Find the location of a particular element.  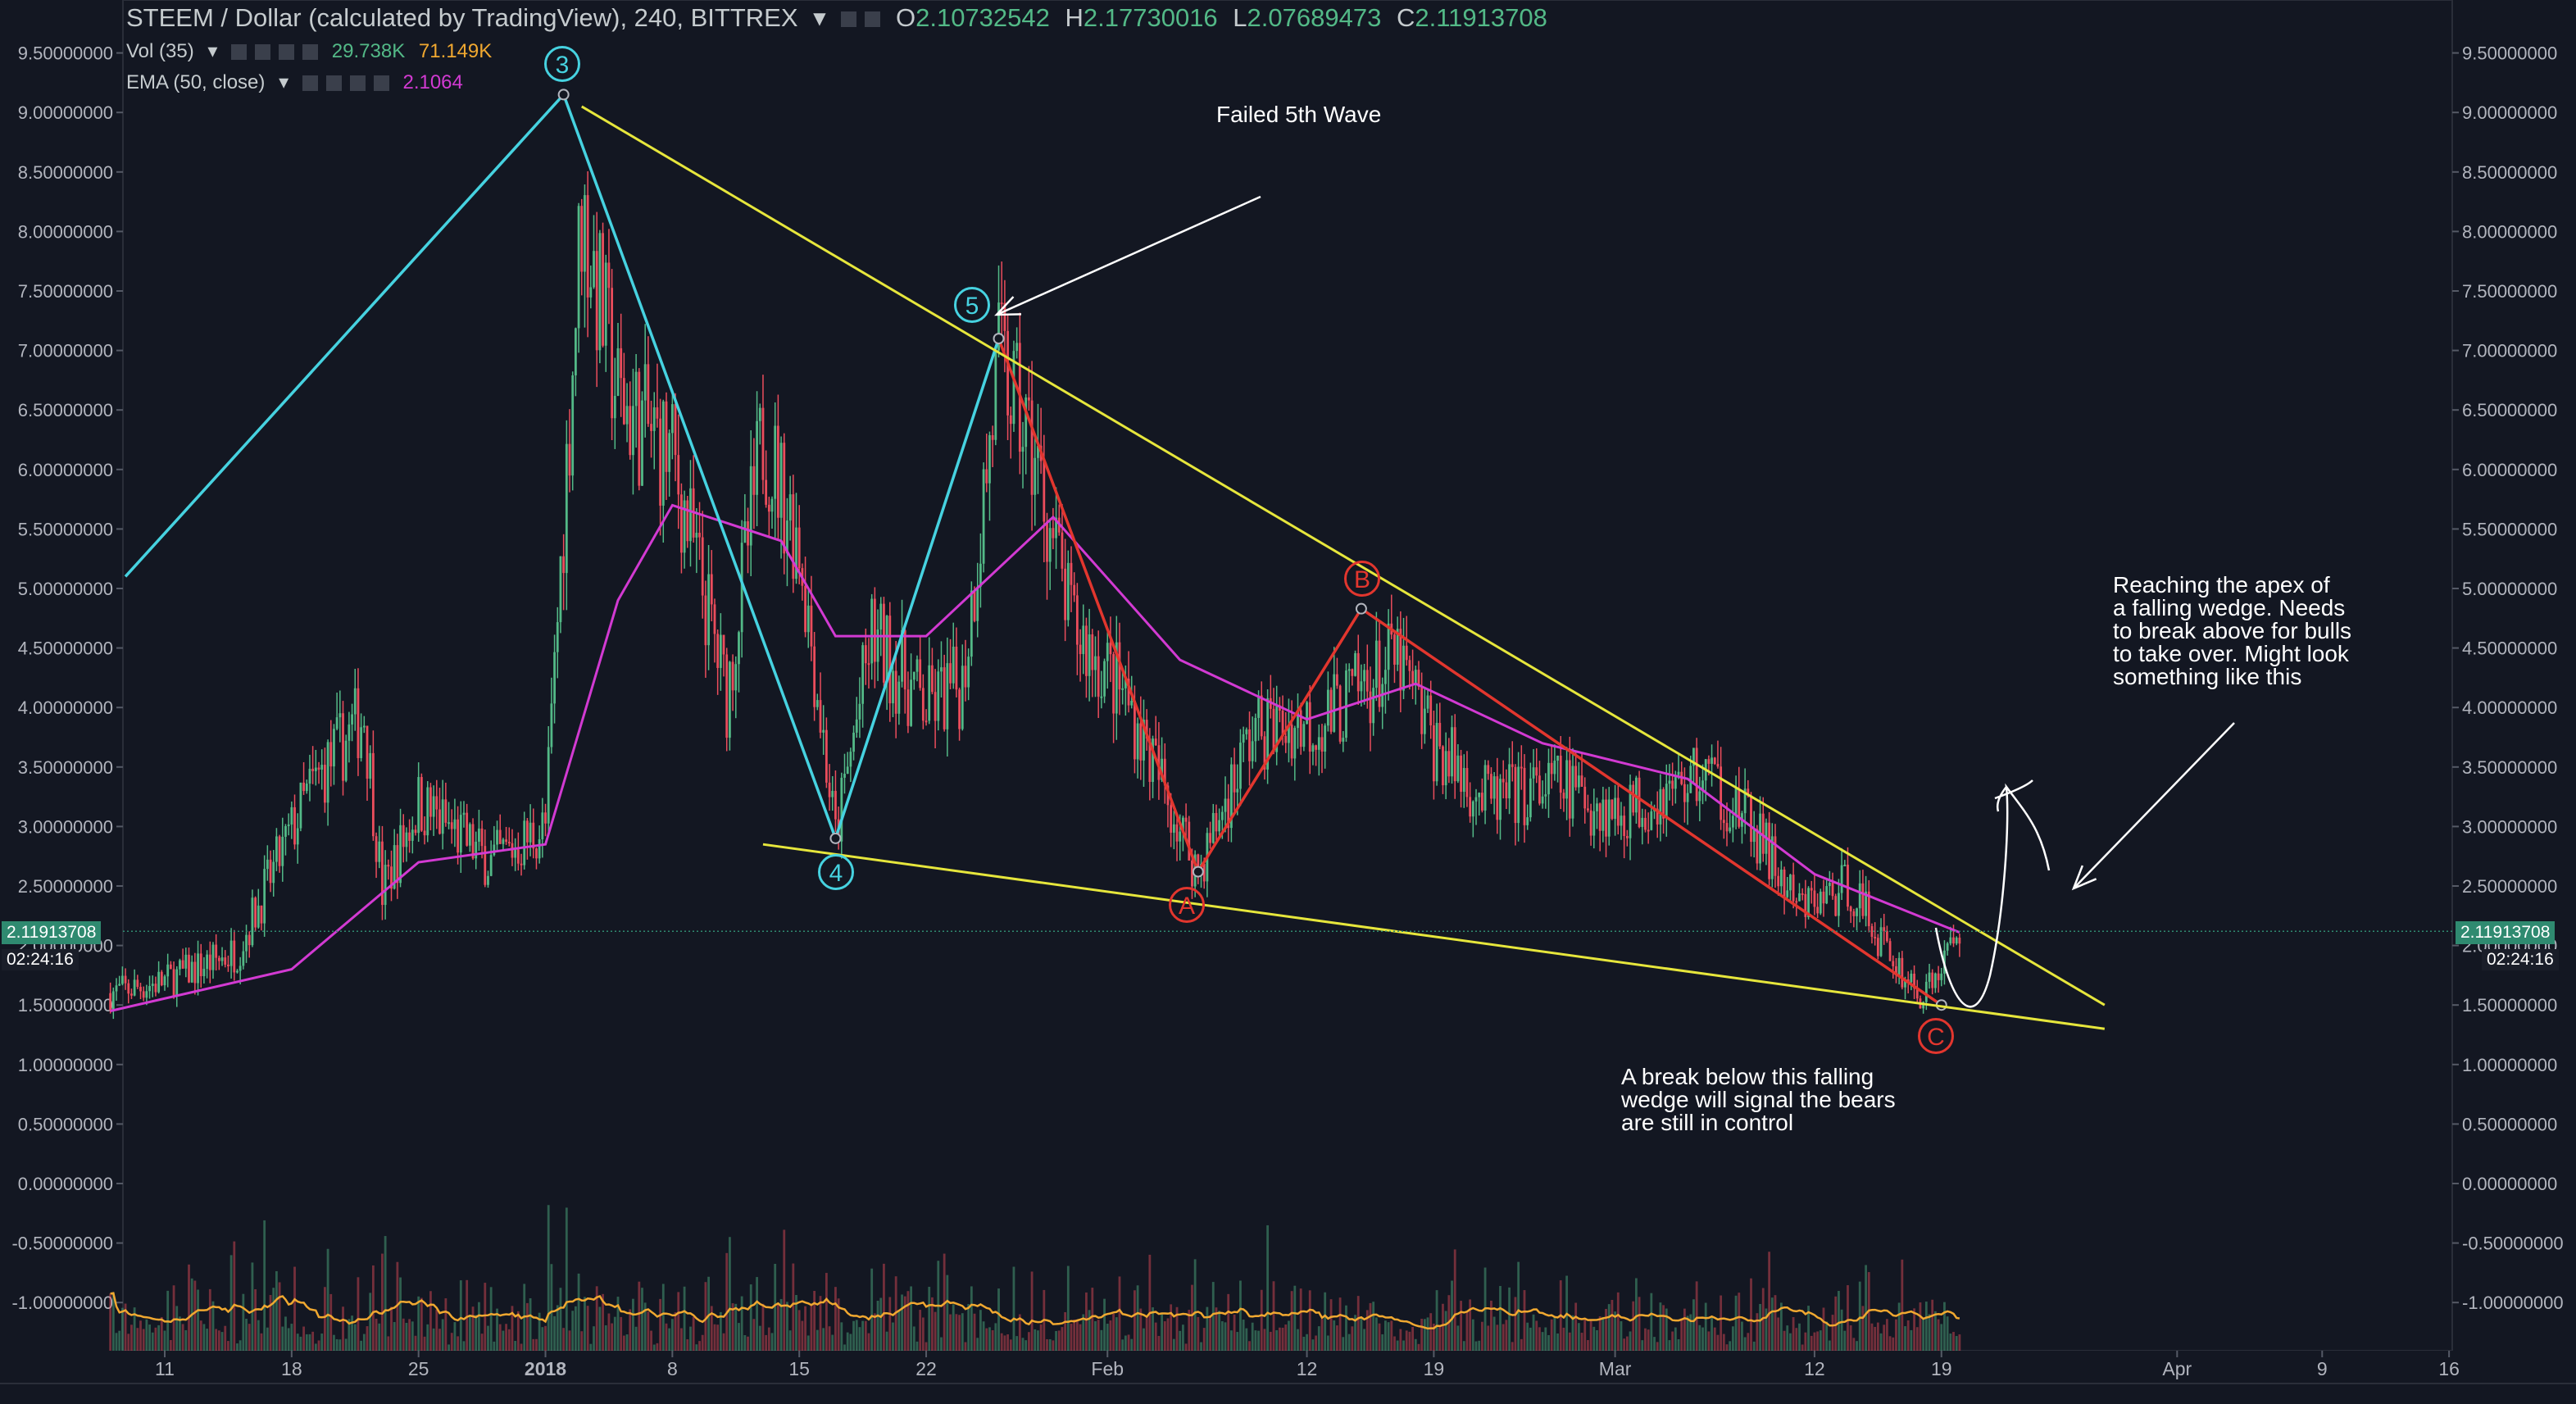

wave-label-c: C is located at coordinates (1936, 1036).